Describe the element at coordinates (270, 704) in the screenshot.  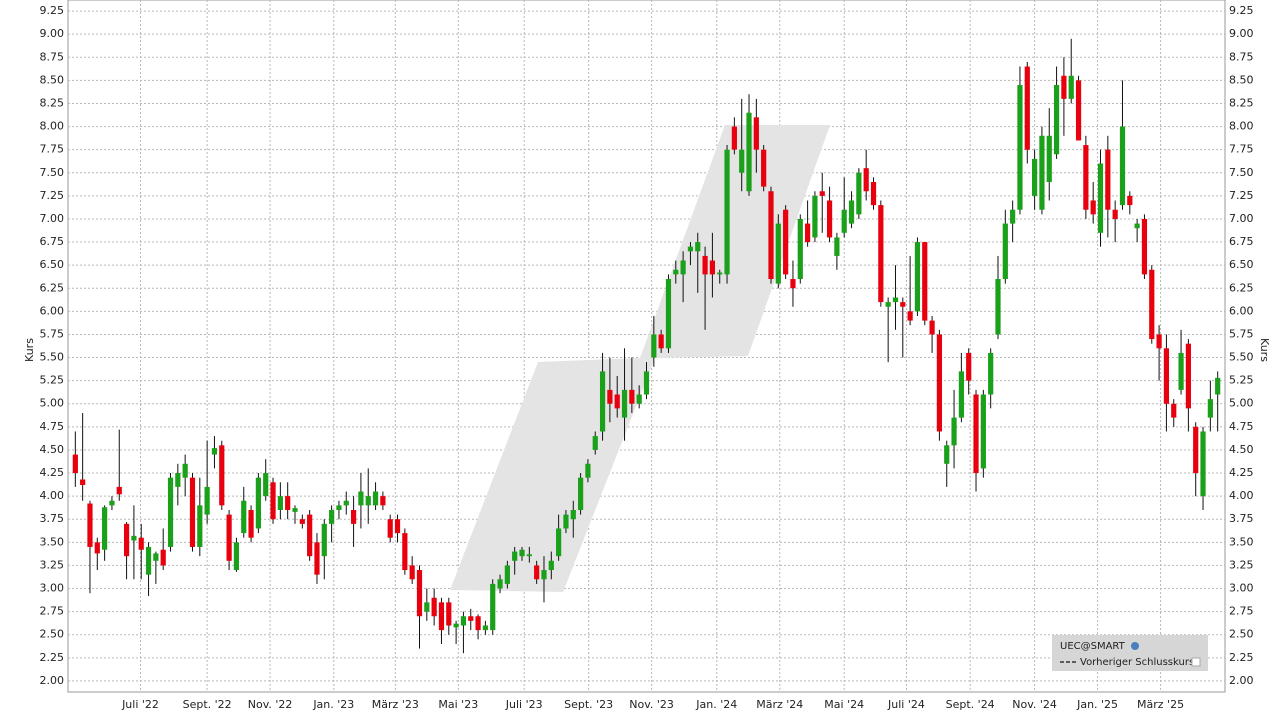
I see `x-tick-label: Nov. '22` at that location.